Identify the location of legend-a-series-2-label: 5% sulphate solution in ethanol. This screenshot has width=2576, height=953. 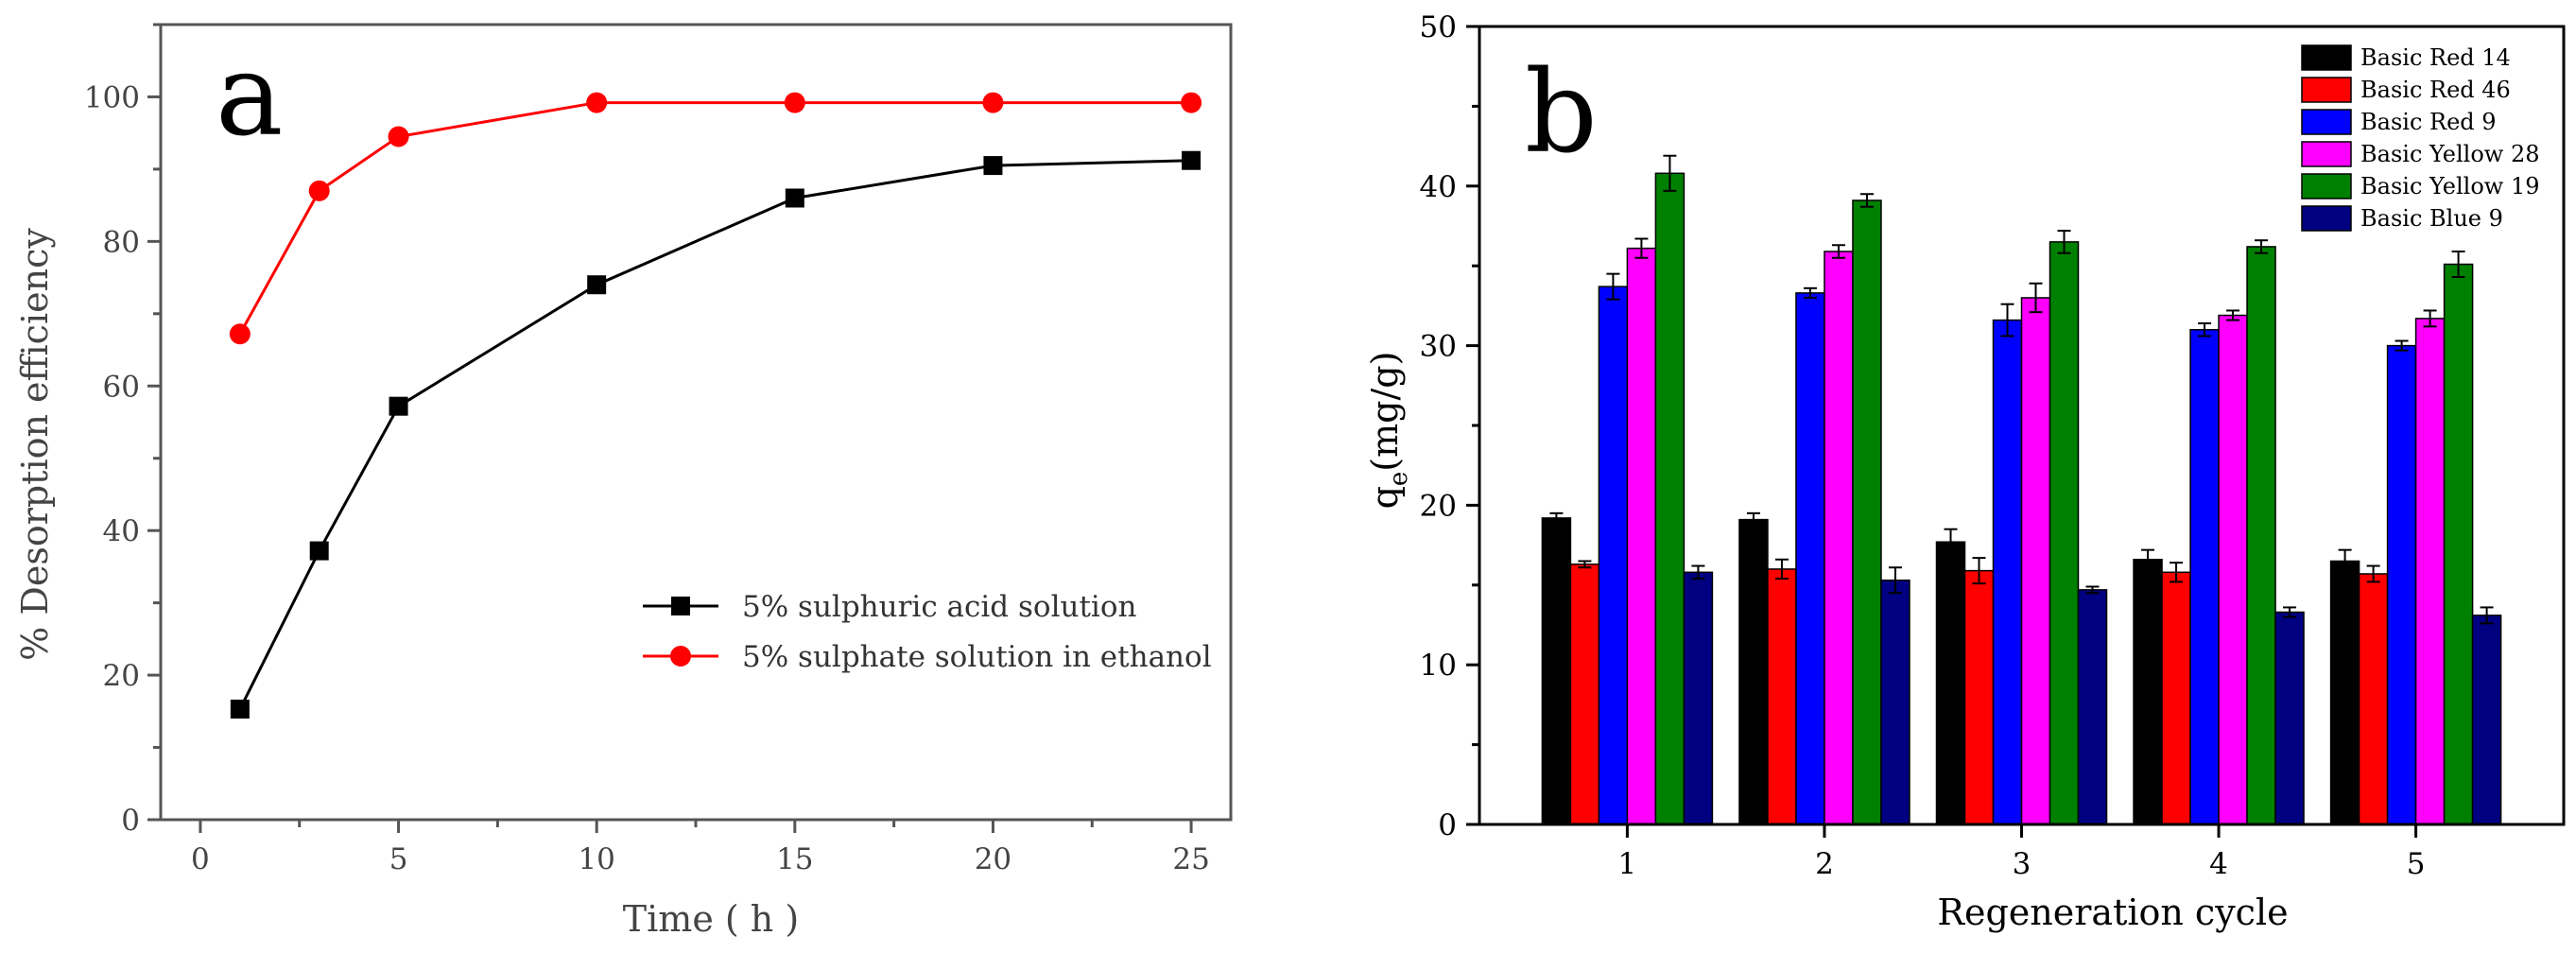
(977, 657).